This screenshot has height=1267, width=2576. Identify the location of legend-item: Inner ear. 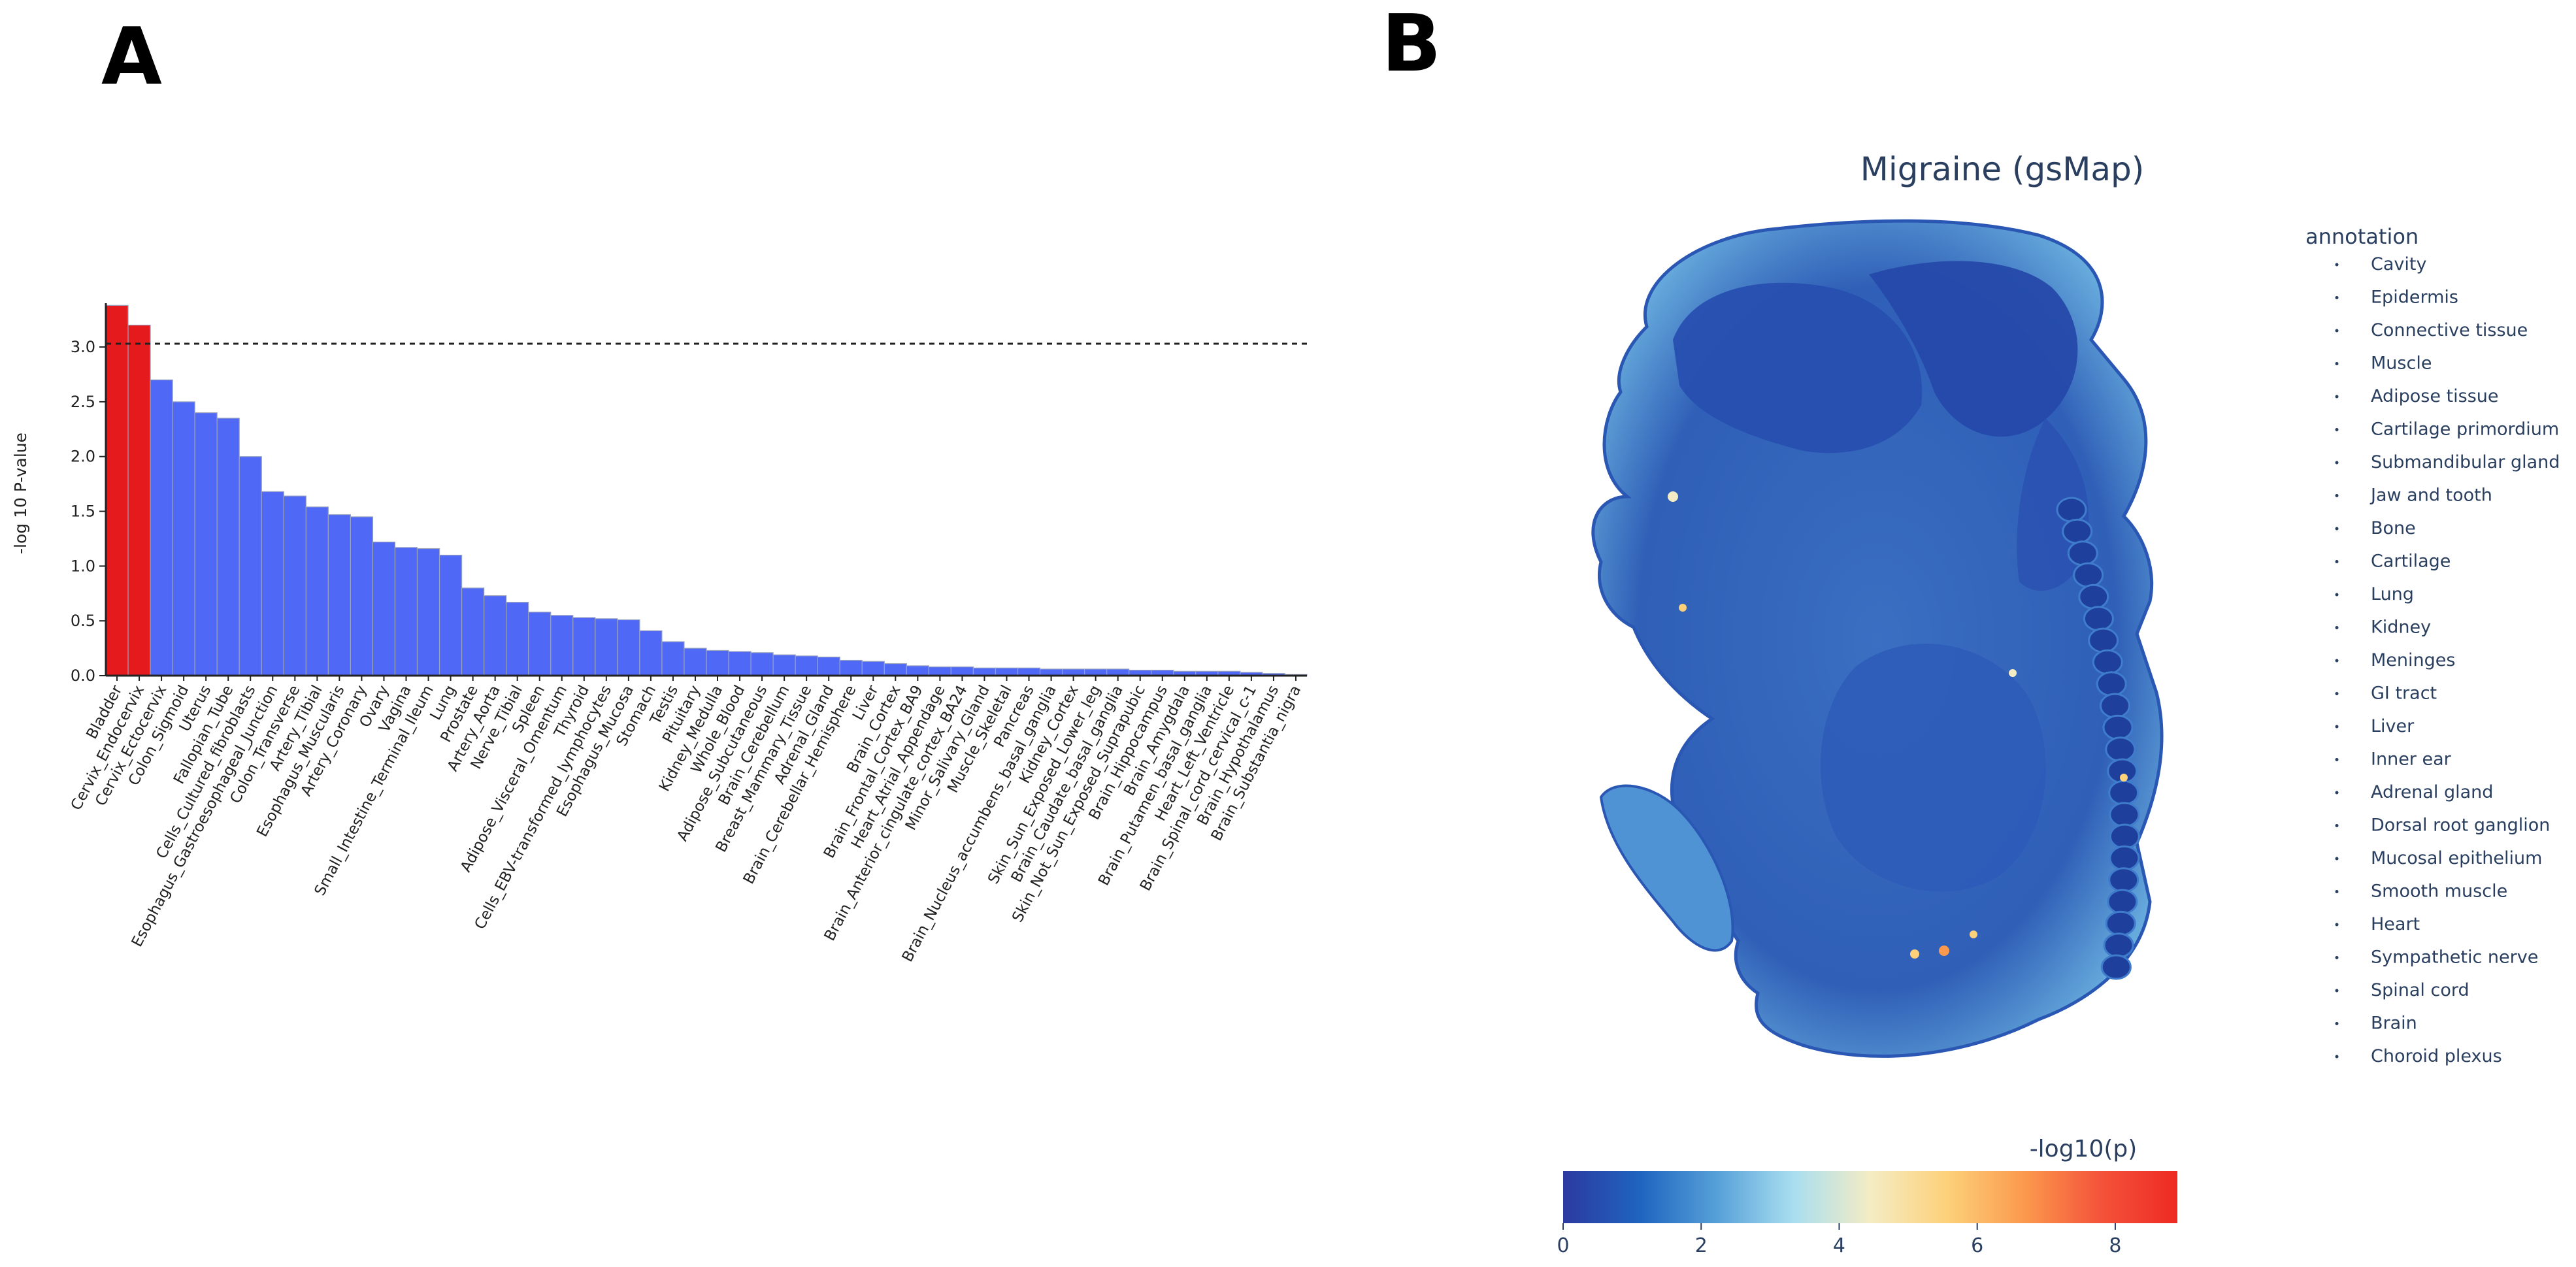
(2411, 759).